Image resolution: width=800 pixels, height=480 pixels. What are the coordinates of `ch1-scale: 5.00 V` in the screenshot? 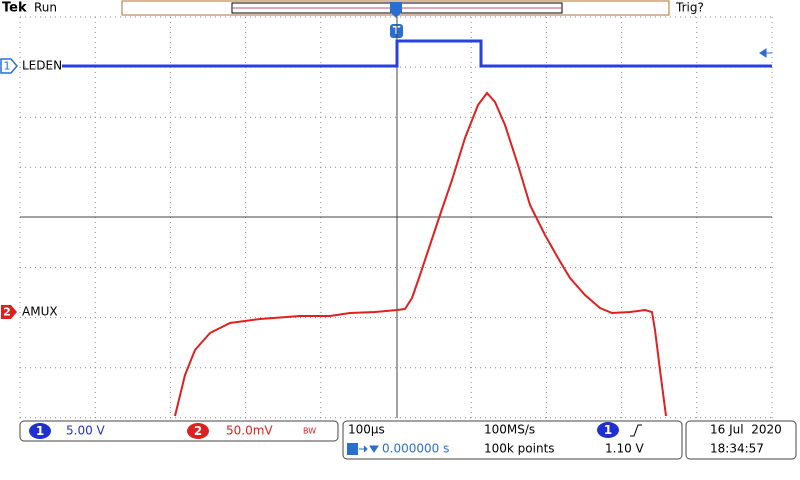 It's located at (86, 431).